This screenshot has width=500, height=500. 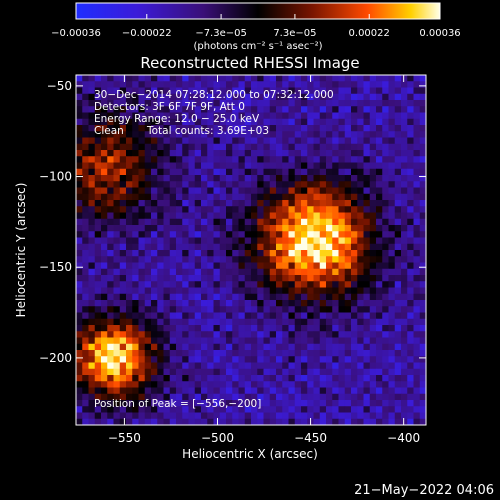 What do you see at coordinates (169, 107) in the screenshot?
I see `annotation-detectors: Detectors: 3F 6F 7F 9F, Att 0` at bounding box center [169, 107].